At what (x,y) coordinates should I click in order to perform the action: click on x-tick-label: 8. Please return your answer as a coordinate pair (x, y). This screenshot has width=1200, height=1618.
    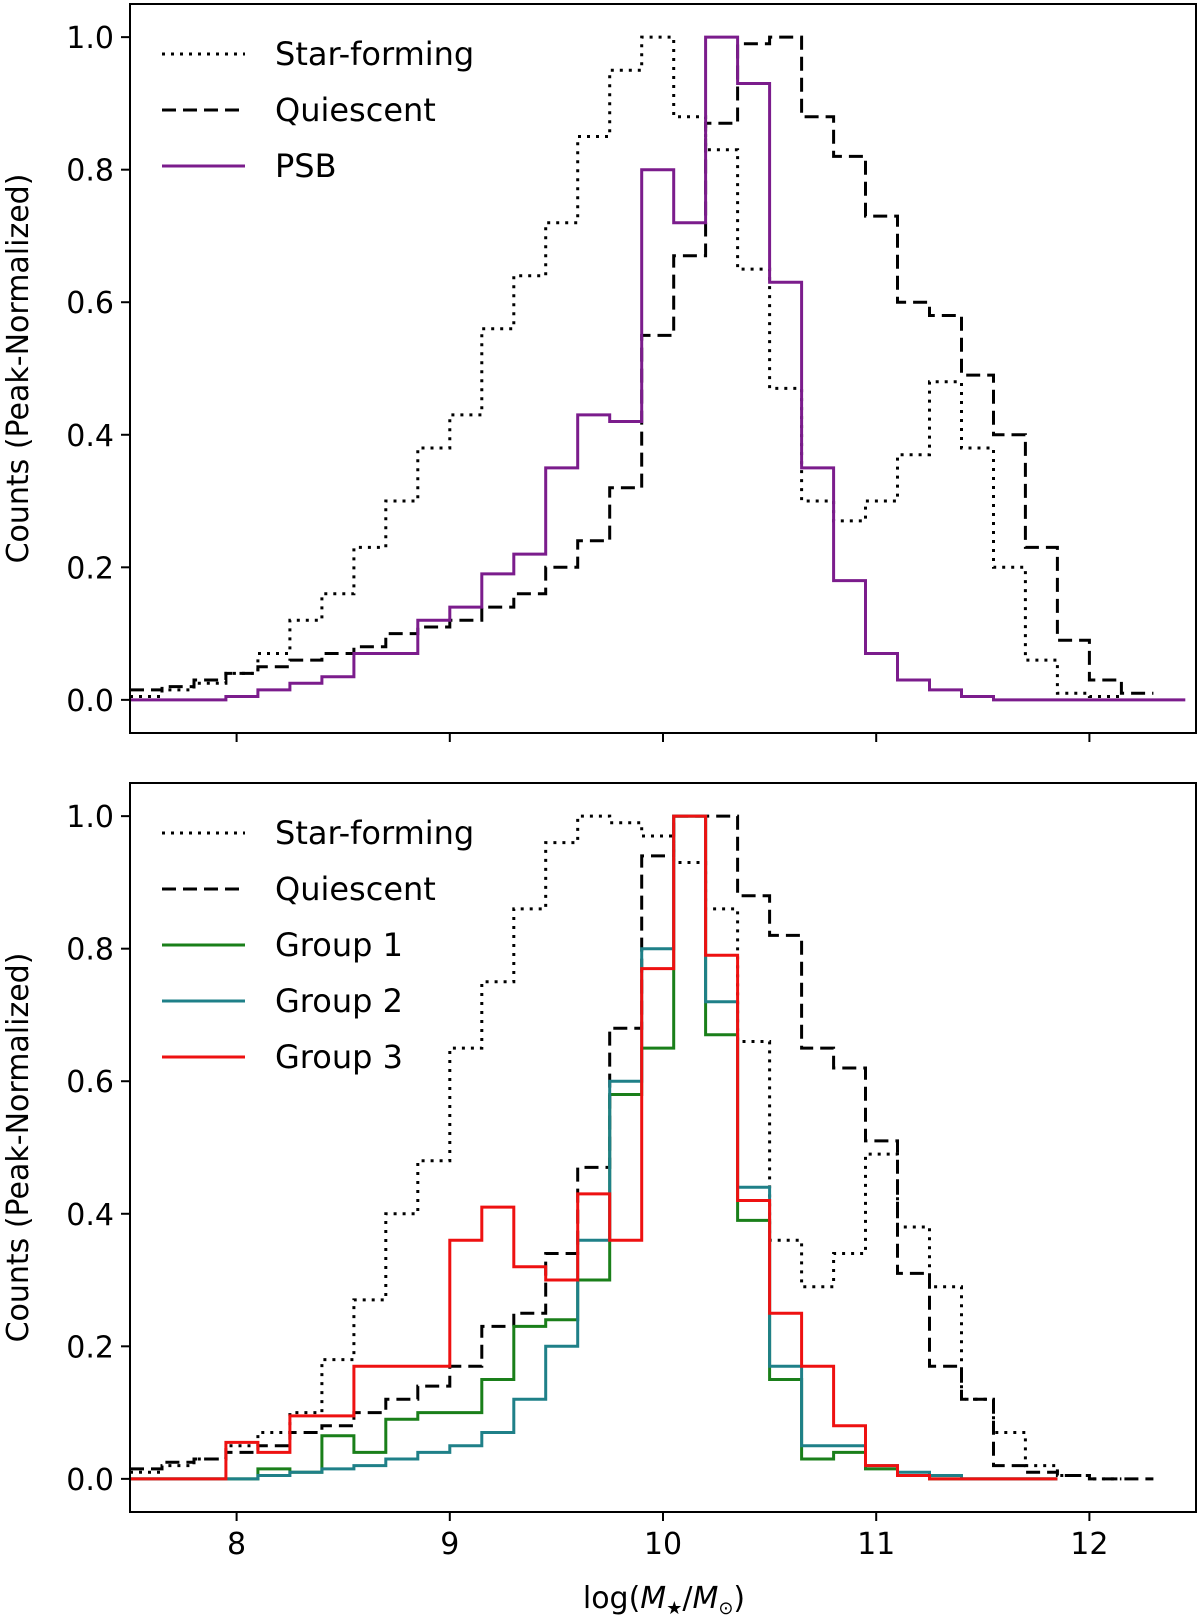
    Looking at the image, I should click on (236, 1544).